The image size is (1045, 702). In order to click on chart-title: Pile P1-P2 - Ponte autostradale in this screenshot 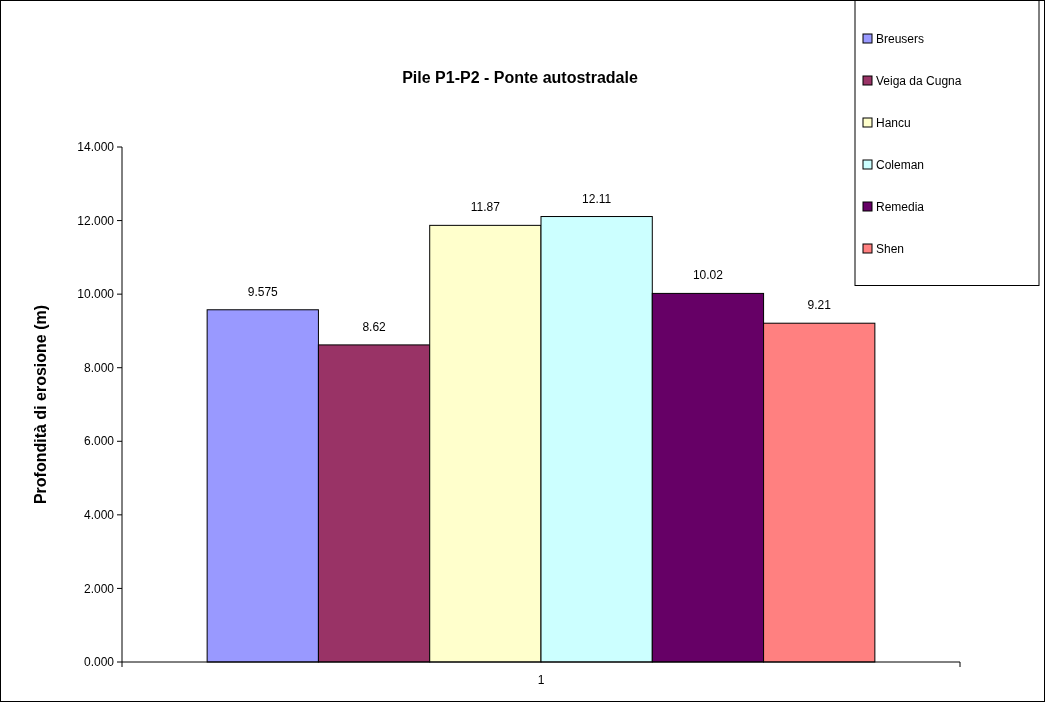, I will do `click(520, 77)`.